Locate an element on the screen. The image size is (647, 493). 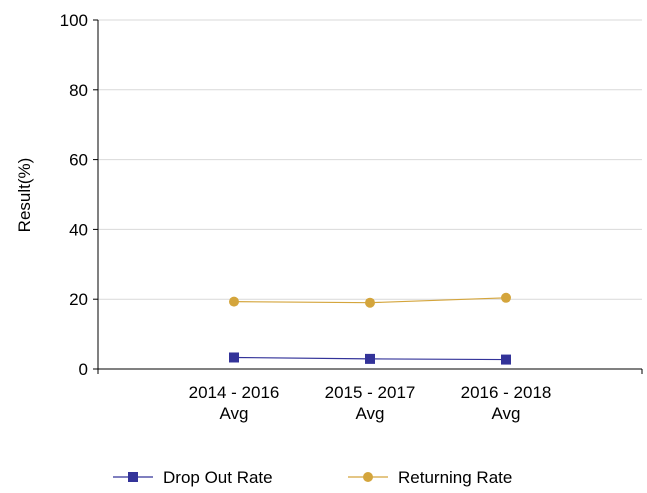
y-tick-label: 20 is located at coordinates (78, 299).